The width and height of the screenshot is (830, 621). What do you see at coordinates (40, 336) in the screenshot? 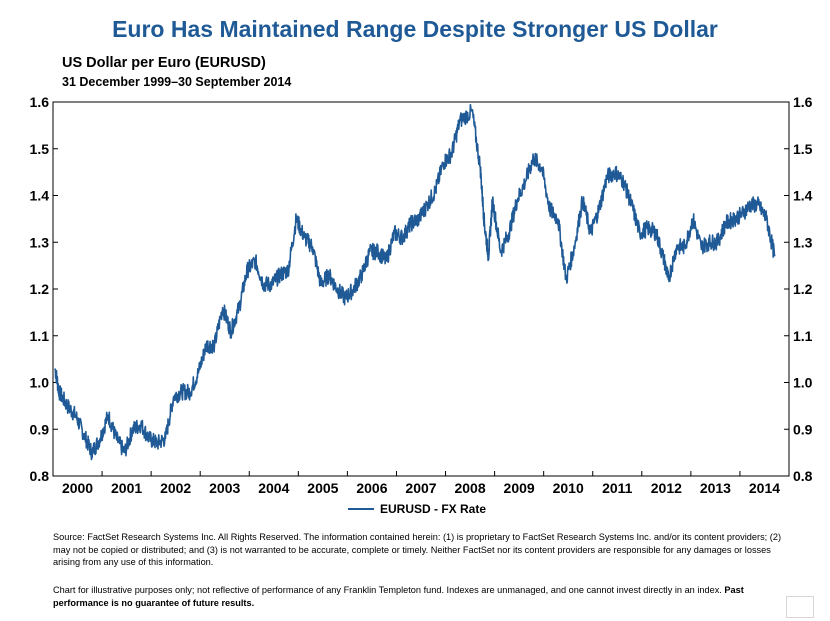
I see `y-tick-label-left: 1.1` at bounding box center [40, 336].